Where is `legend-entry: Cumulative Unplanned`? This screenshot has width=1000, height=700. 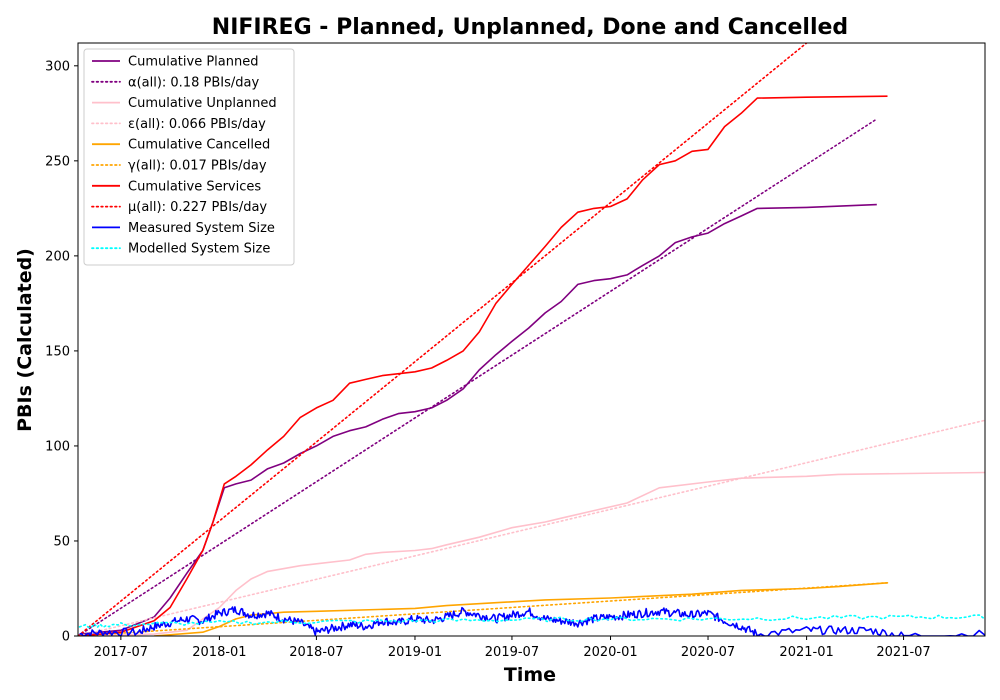 legend-entry: Cumulative Unplanned is located at coordinates (202, 103).